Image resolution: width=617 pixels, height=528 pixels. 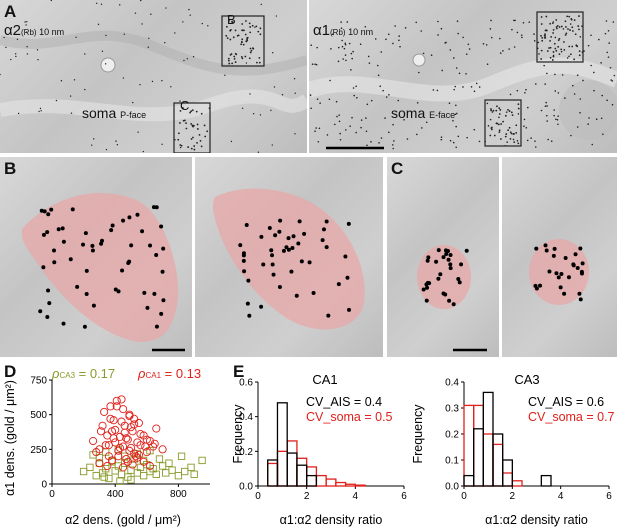 I want to click on chart-d-x-tick-label: 400, so click(x=115, y=494).